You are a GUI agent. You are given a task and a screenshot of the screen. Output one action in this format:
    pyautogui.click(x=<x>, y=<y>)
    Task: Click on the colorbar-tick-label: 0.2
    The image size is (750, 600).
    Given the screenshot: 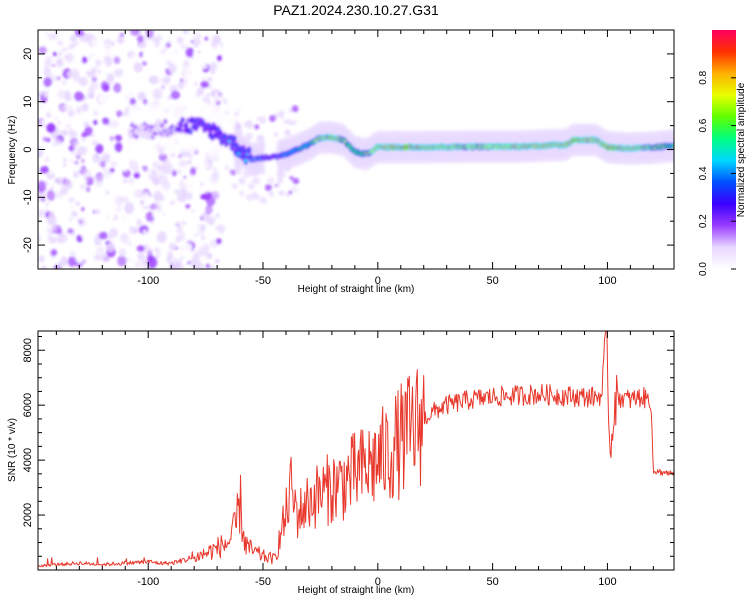 What is the action you would take?
    pyautogui.click(x=703, y=221)
    